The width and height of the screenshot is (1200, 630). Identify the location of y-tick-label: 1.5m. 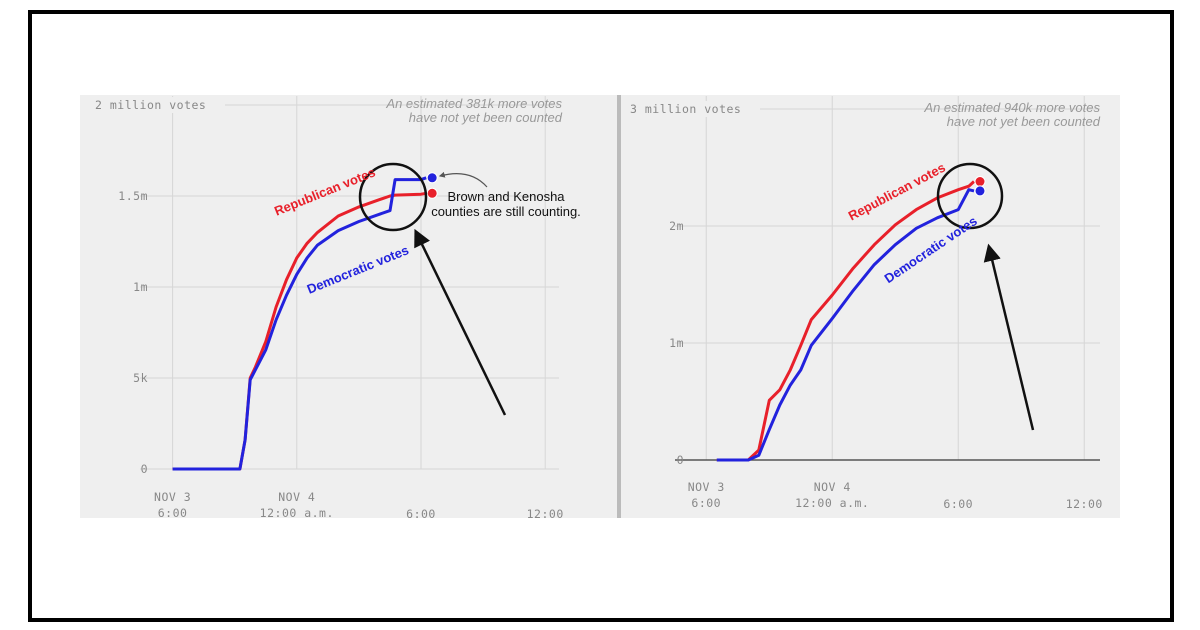
(133, 196).